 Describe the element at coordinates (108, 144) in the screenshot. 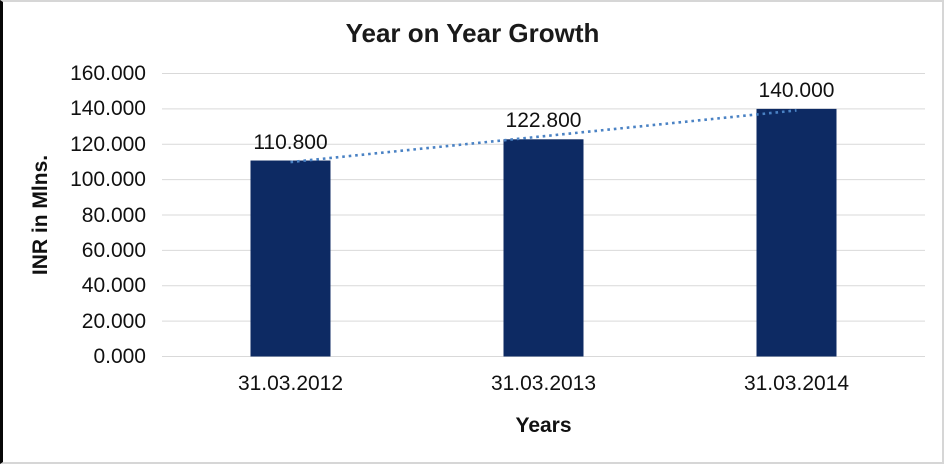

I see `y-tick-label: 120.000` at that location.